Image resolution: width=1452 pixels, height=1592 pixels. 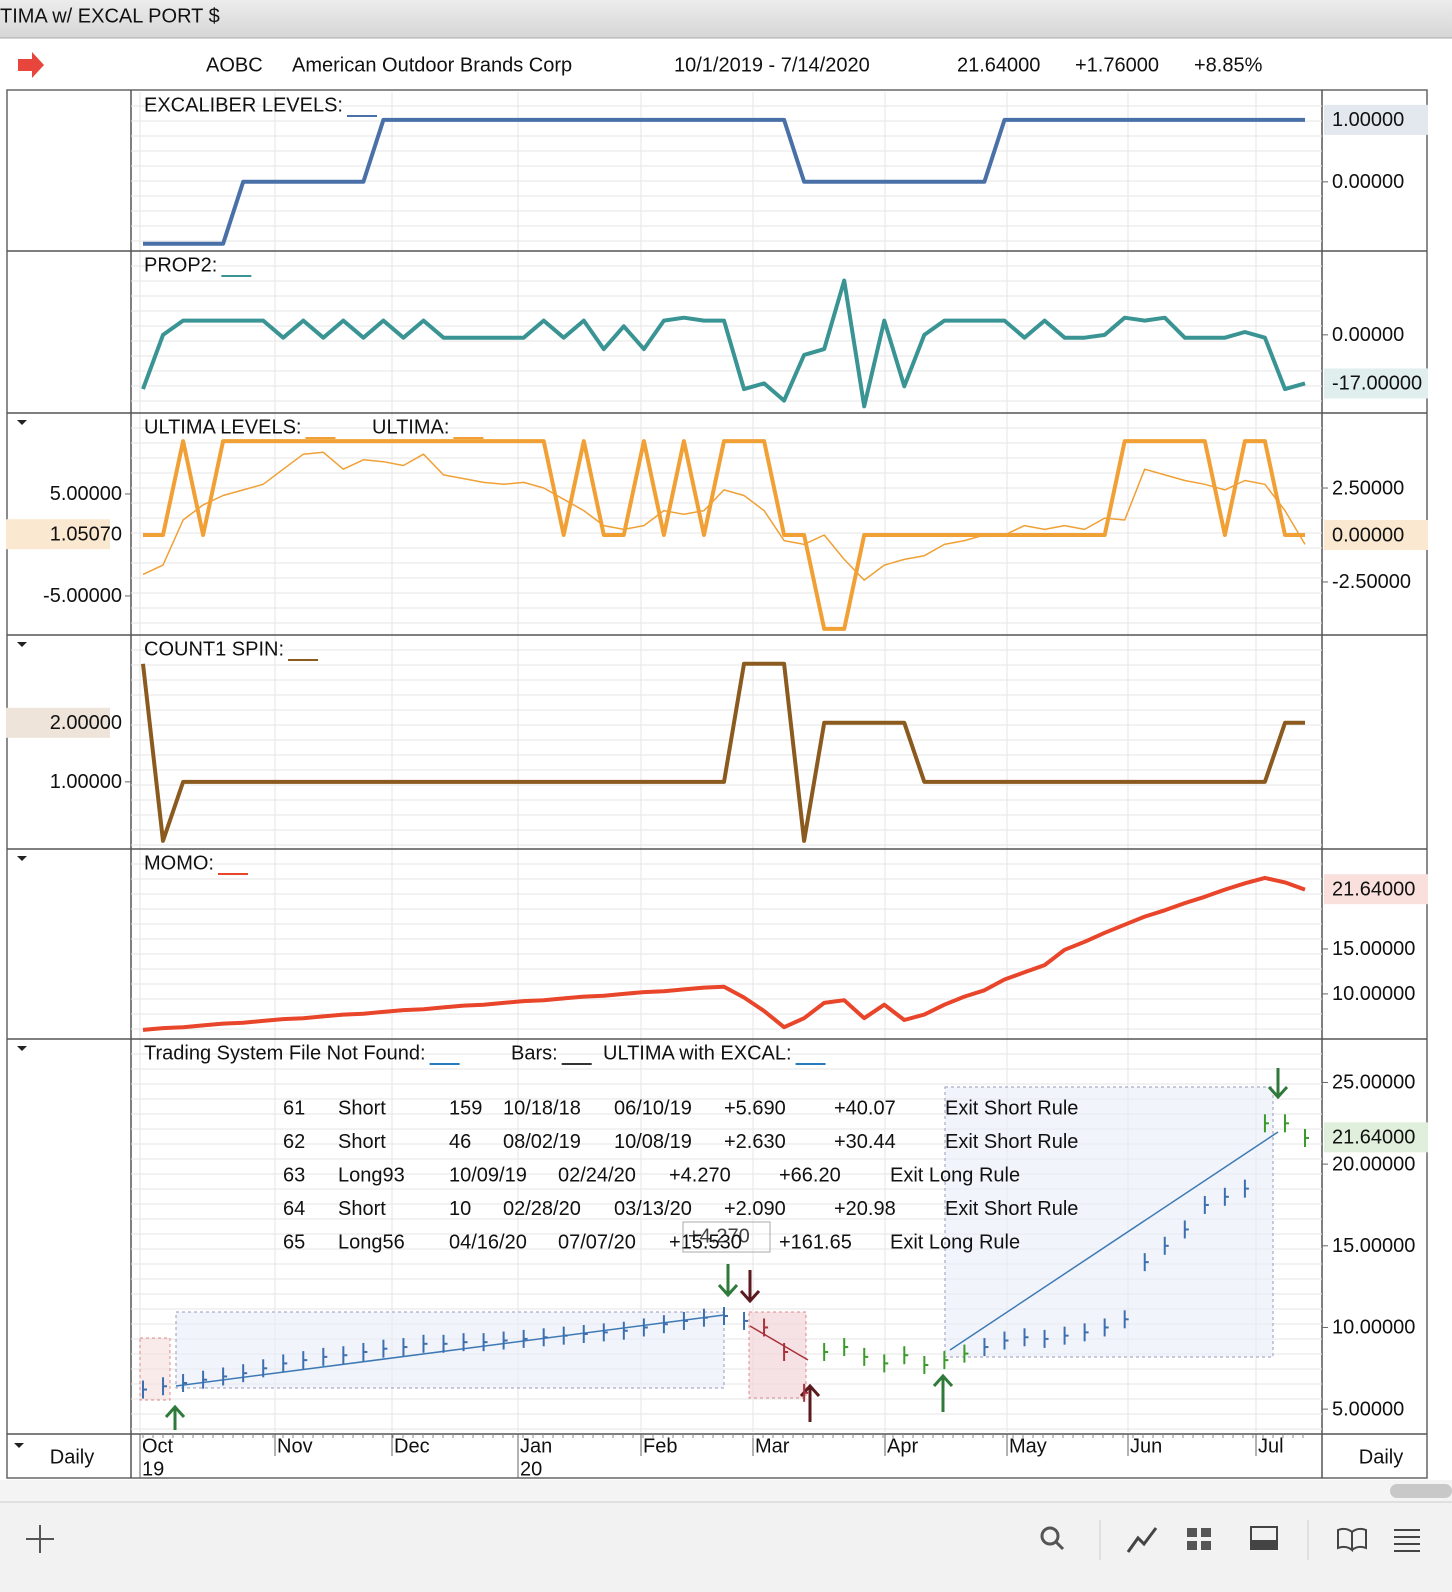 I want to click on change: +1.76000, so click(x=1117, y=65).